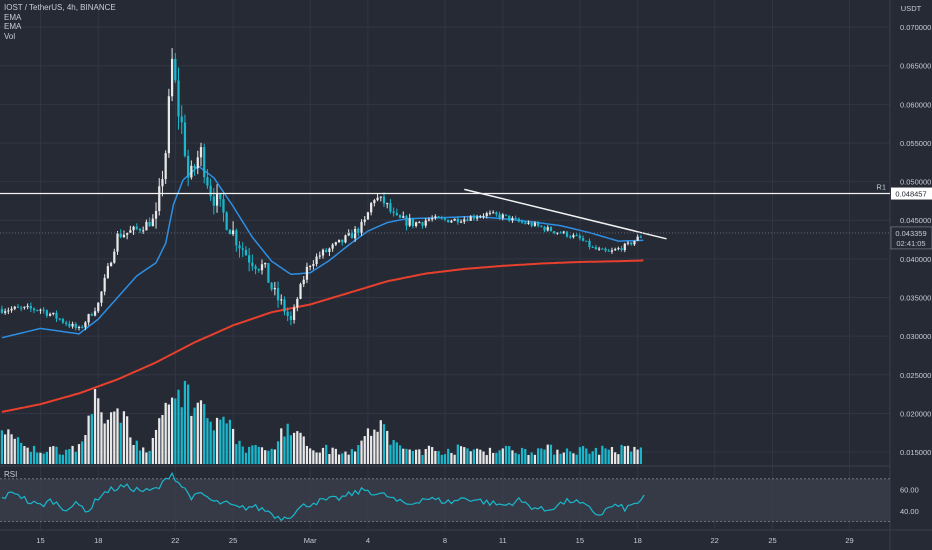  Describe the element at coordinates (637, 540) in the screenshot. I see `time-tick-label: 18` at that location.